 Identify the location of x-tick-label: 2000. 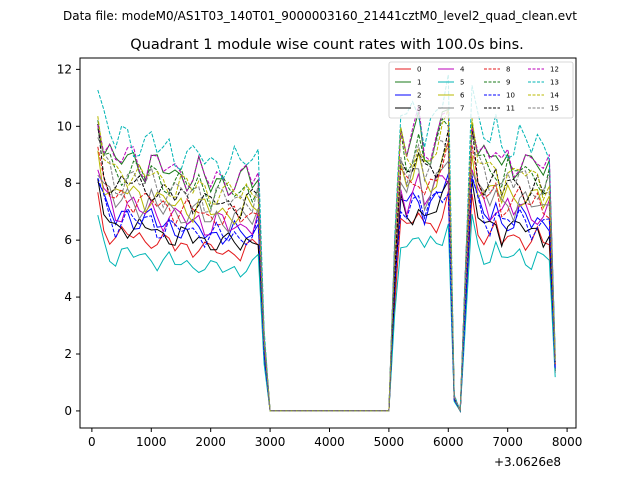
(210, 442).